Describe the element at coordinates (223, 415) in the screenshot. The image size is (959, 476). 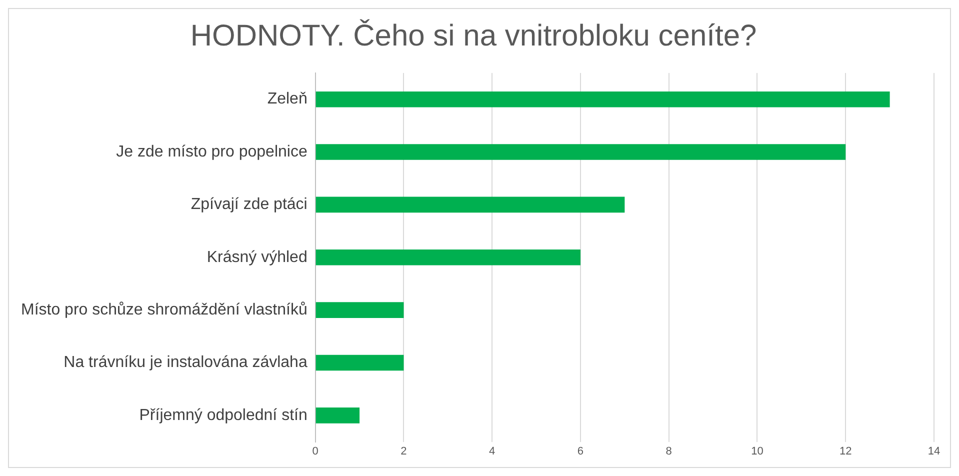
I see `y-tick-label: Příjemný odpolední stín` at that location.